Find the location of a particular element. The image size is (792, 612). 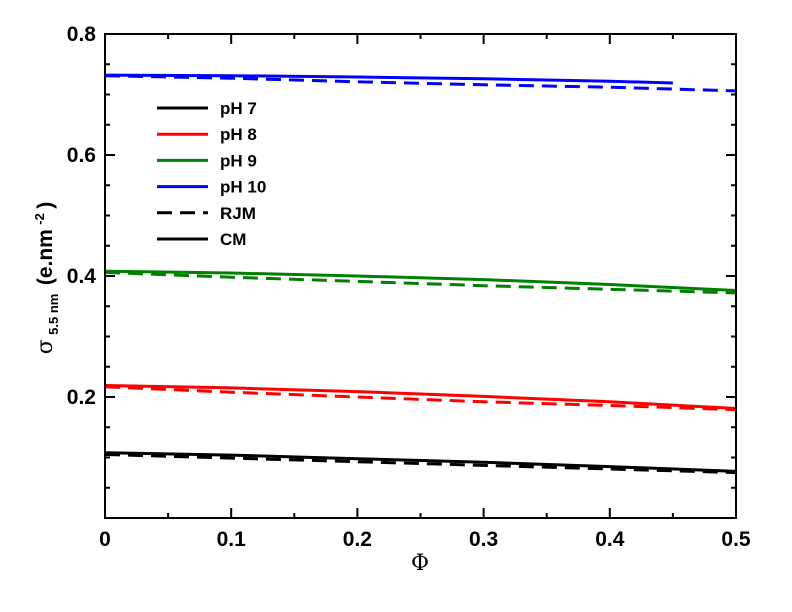

legend: pH 7 pH 8 pH 9 pH 10 RJM CM is located at coordinates (211, 174).